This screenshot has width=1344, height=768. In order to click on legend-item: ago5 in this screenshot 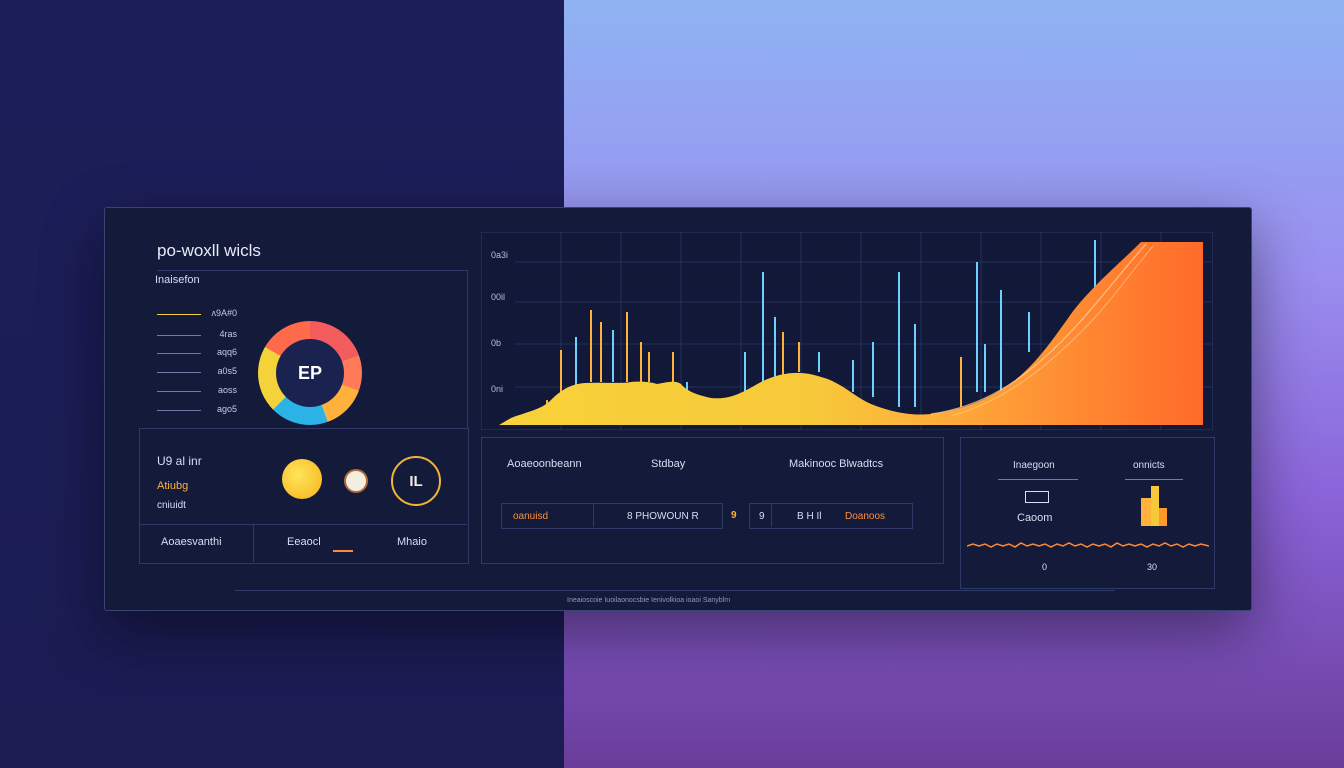, I will do `click(197, 410)`.